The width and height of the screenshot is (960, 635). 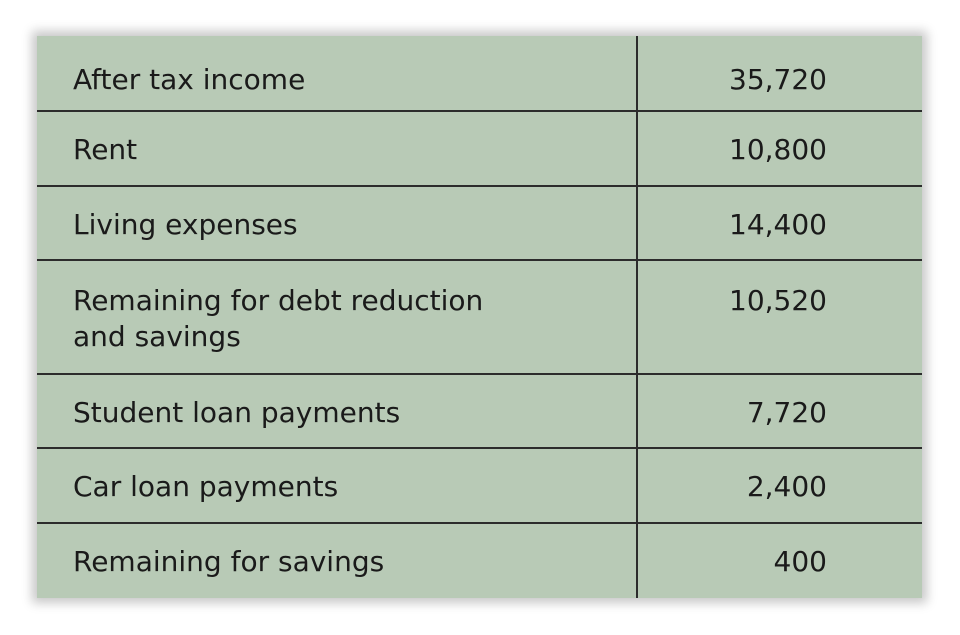 What do you see at coordinates (337, 223) in the screenshot?
I see `row-label: Living expenses` at bounding box center [337, 223].